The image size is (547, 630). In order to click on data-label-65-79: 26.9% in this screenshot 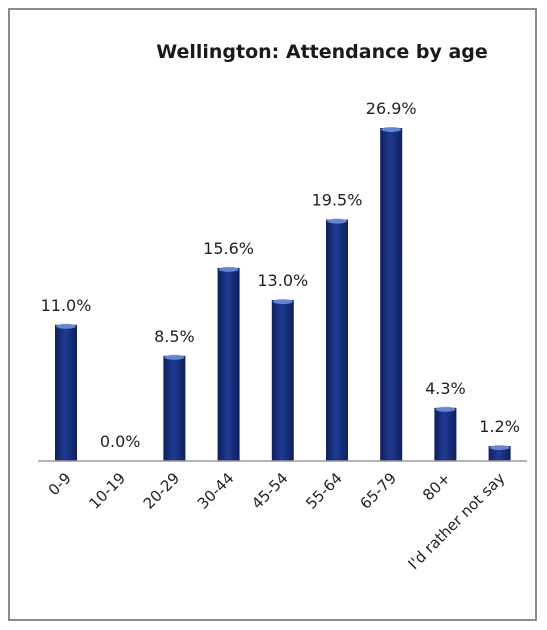, I will do `click(391, 108)`.